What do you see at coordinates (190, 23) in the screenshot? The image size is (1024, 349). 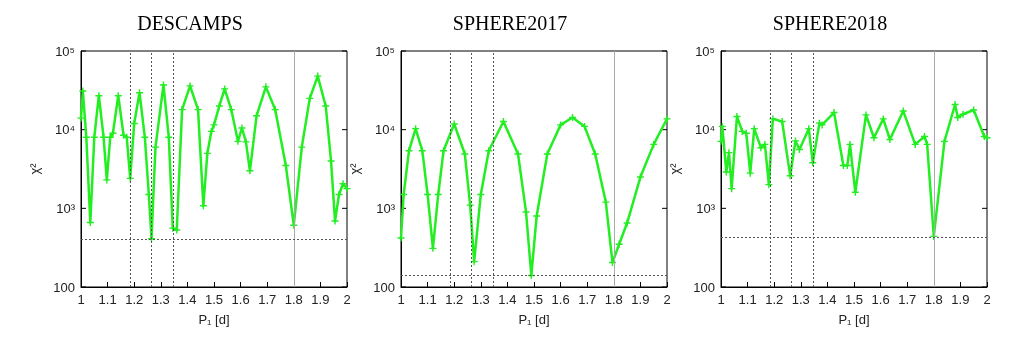 I see `chart-title: DESCAMPS` at bounding box center [190, 23].